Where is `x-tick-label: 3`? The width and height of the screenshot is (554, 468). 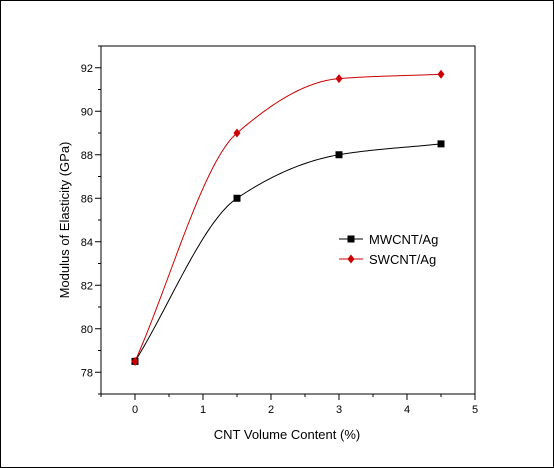 x-tick-label: 3 is located at coordinates (339, 410).